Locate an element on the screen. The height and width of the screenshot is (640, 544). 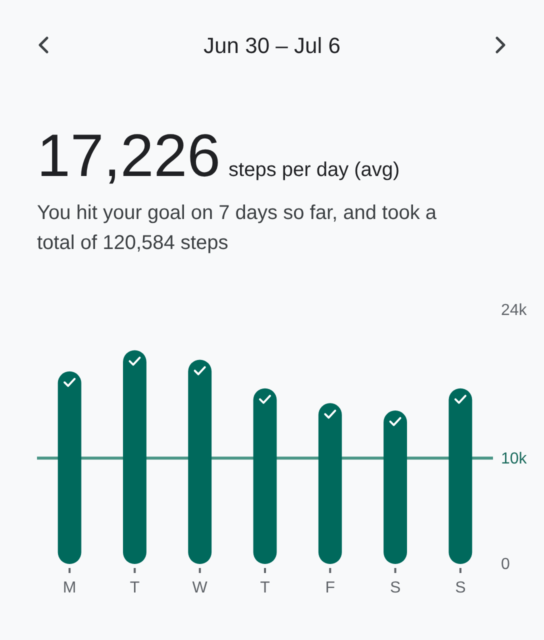
y-tick-label: 10k is located at coordinates (514, 459).